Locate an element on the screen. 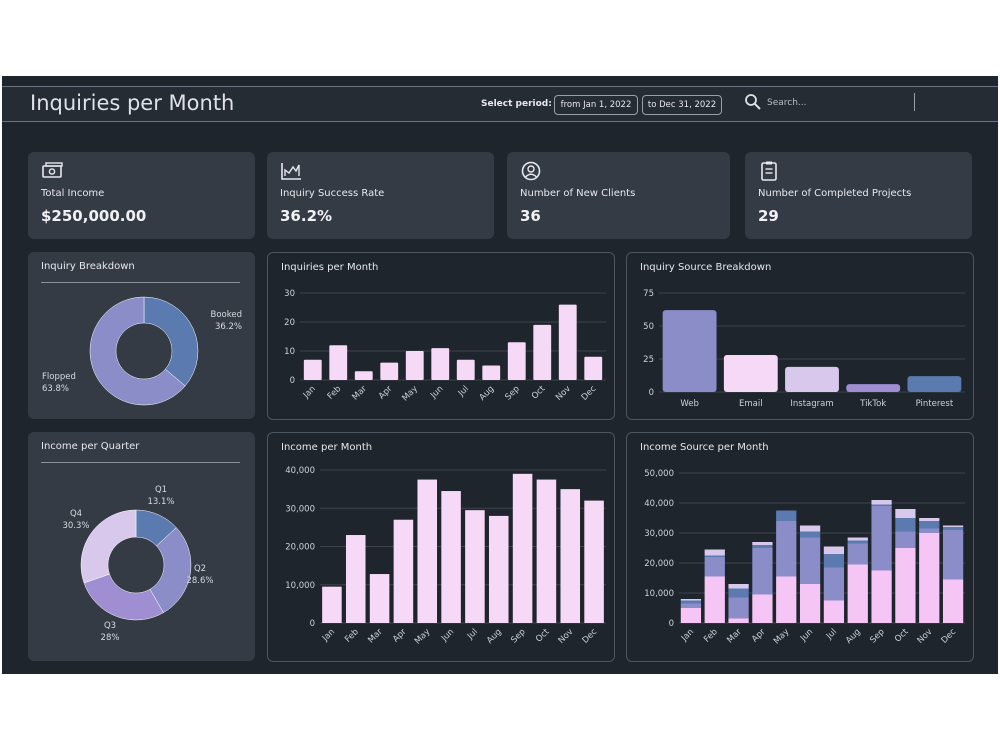 The height and width of the screenshot is (750, 1000). y-tick-label: 75 is located at coordinates (648, 294).